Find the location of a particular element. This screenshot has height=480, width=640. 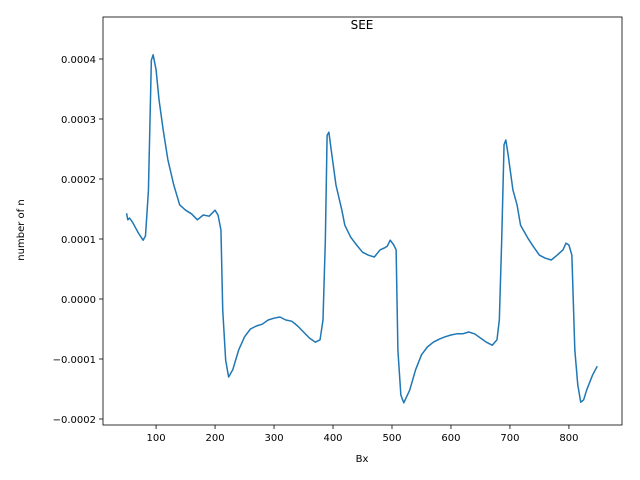

x-tick-label: 300 is located at coordinates (273, 438).